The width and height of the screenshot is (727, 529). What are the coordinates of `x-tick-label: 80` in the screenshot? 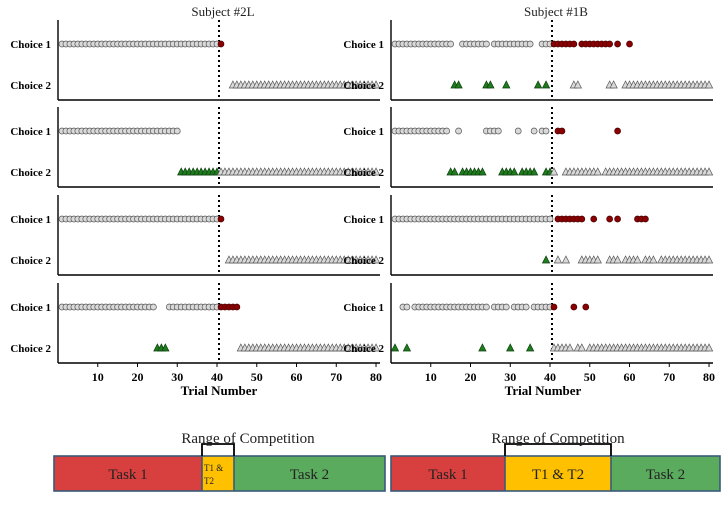 It's located at (376, 377).